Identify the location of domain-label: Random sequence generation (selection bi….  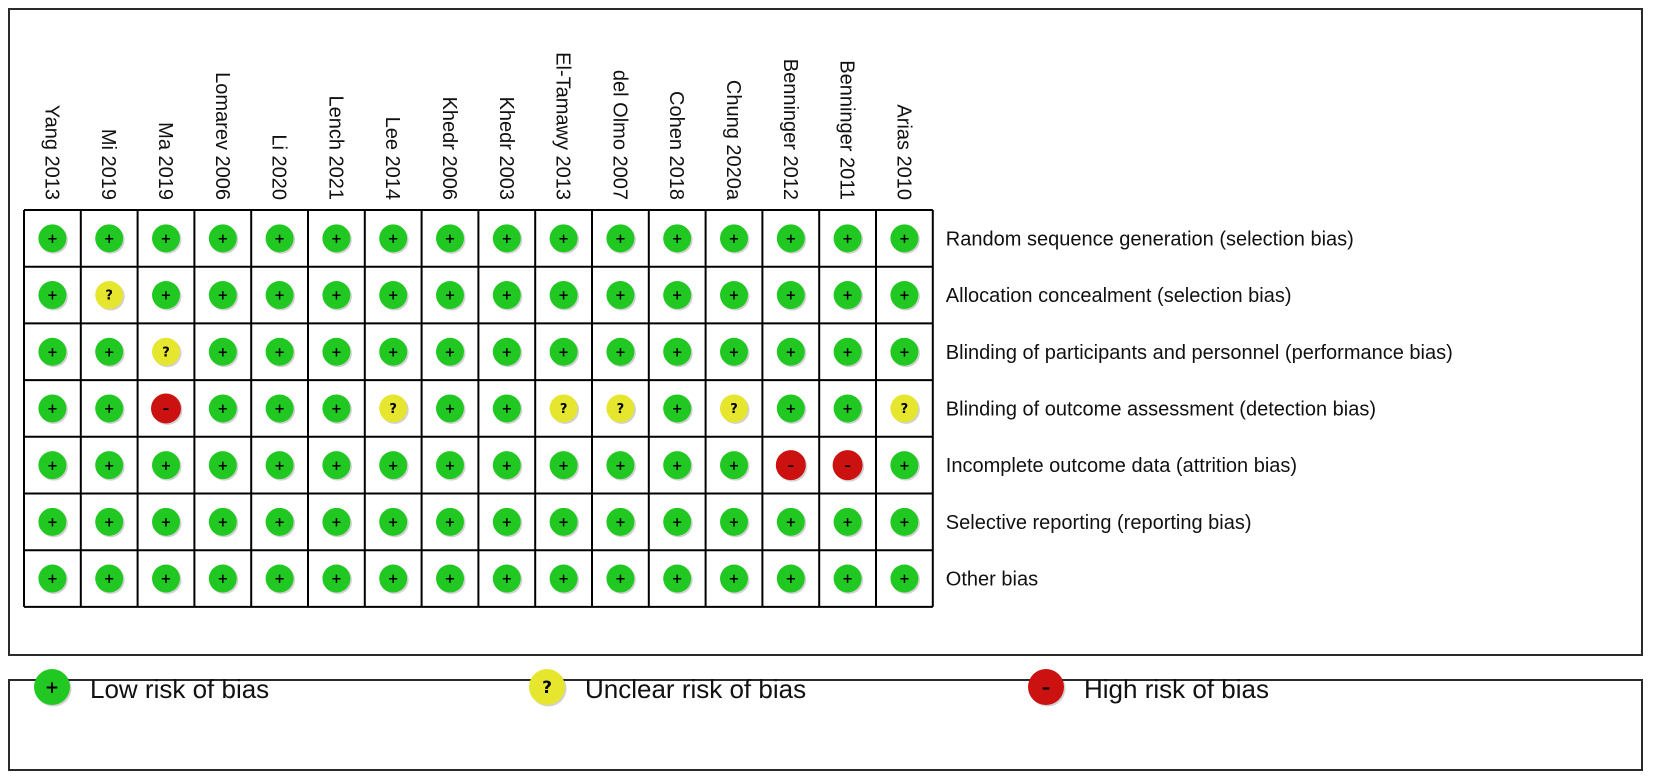
(1150, 239).